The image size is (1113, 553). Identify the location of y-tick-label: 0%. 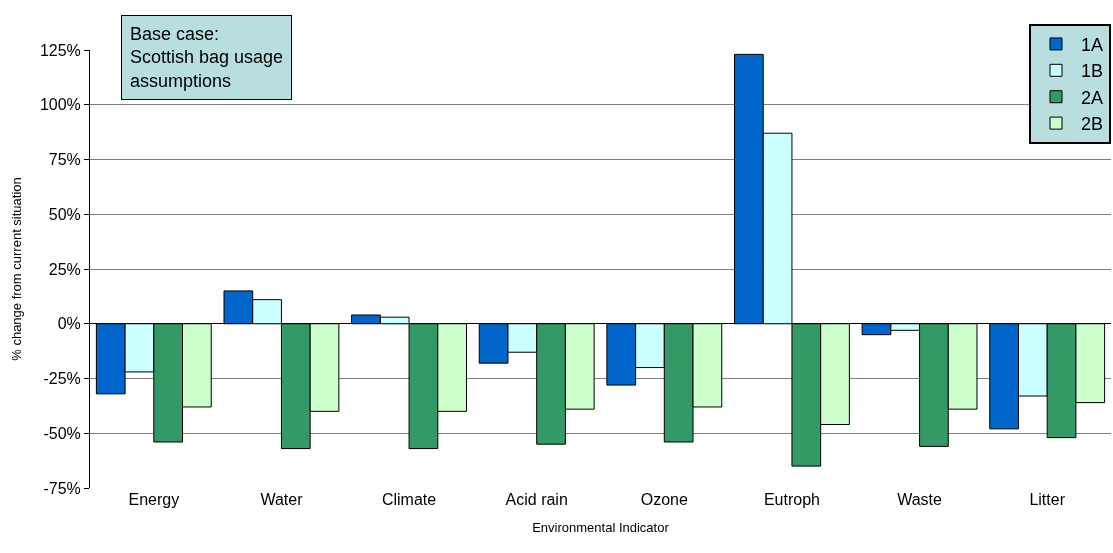
(69, 324).